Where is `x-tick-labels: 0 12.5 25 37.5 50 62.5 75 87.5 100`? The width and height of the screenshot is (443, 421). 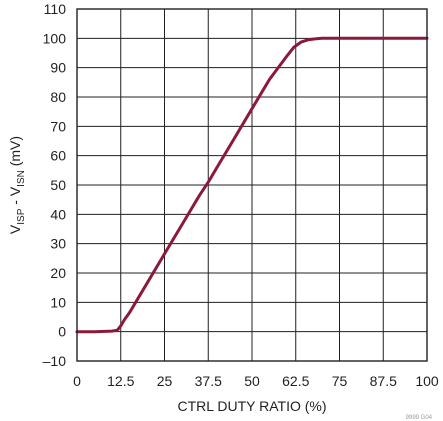
x-tick-labels: 0 12.5 25 37.5 50 62.5 75 87.5 100 is located at coordinates (256, 381).